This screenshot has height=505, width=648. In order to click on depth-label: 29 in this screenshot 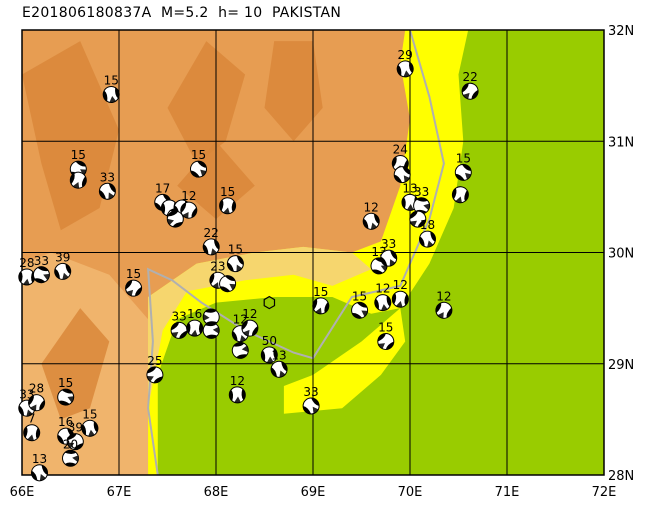, I will do `click(405, 55)`.